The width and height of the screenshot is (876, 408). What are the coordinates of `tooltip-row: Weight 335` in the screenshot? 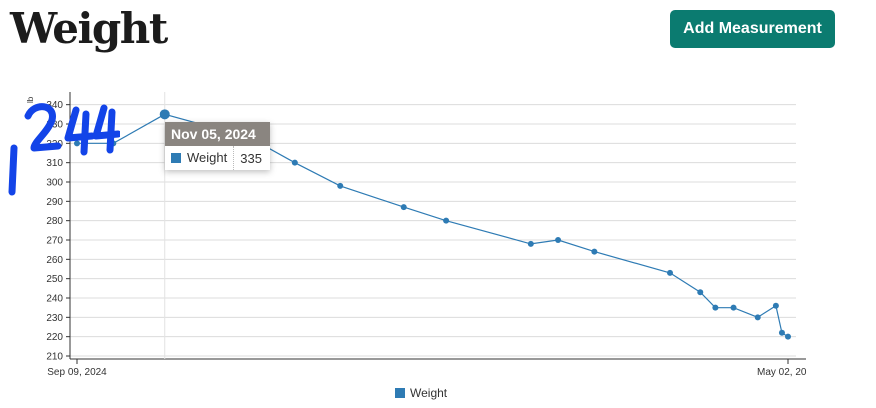 It's located at (217, 158).